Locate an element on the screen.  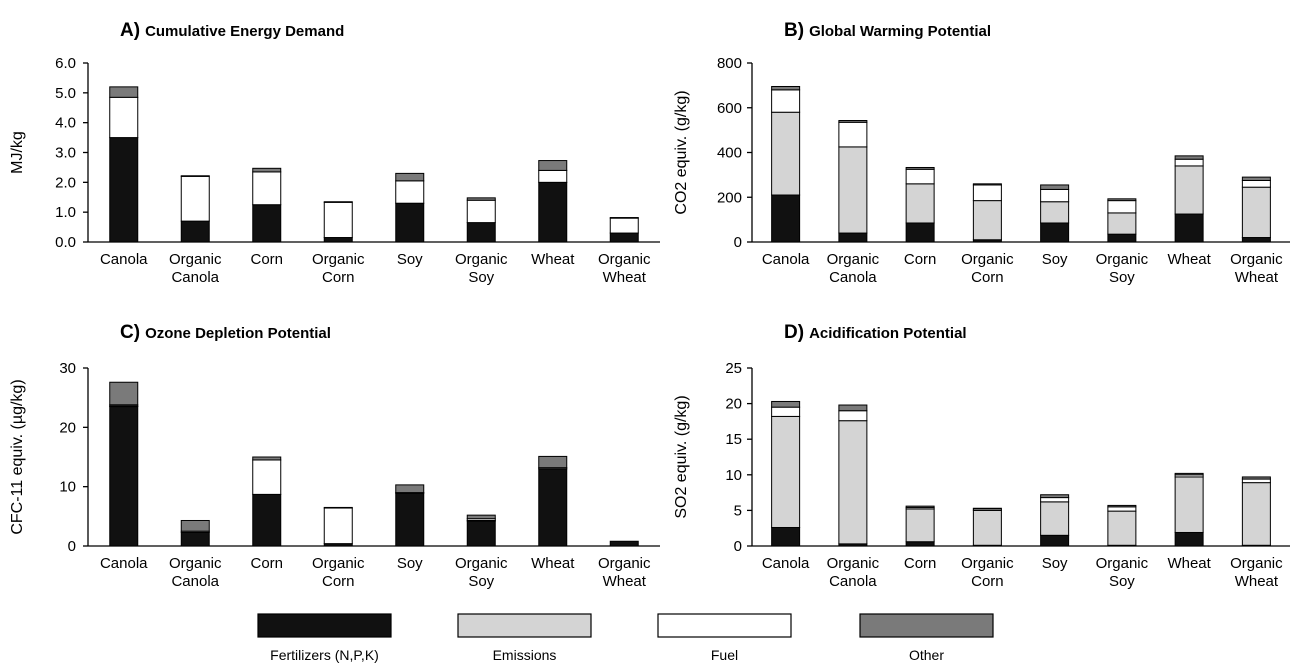
y-axis-label: CO2 equiv. (g/kg) is located at coordinates (681, 152).